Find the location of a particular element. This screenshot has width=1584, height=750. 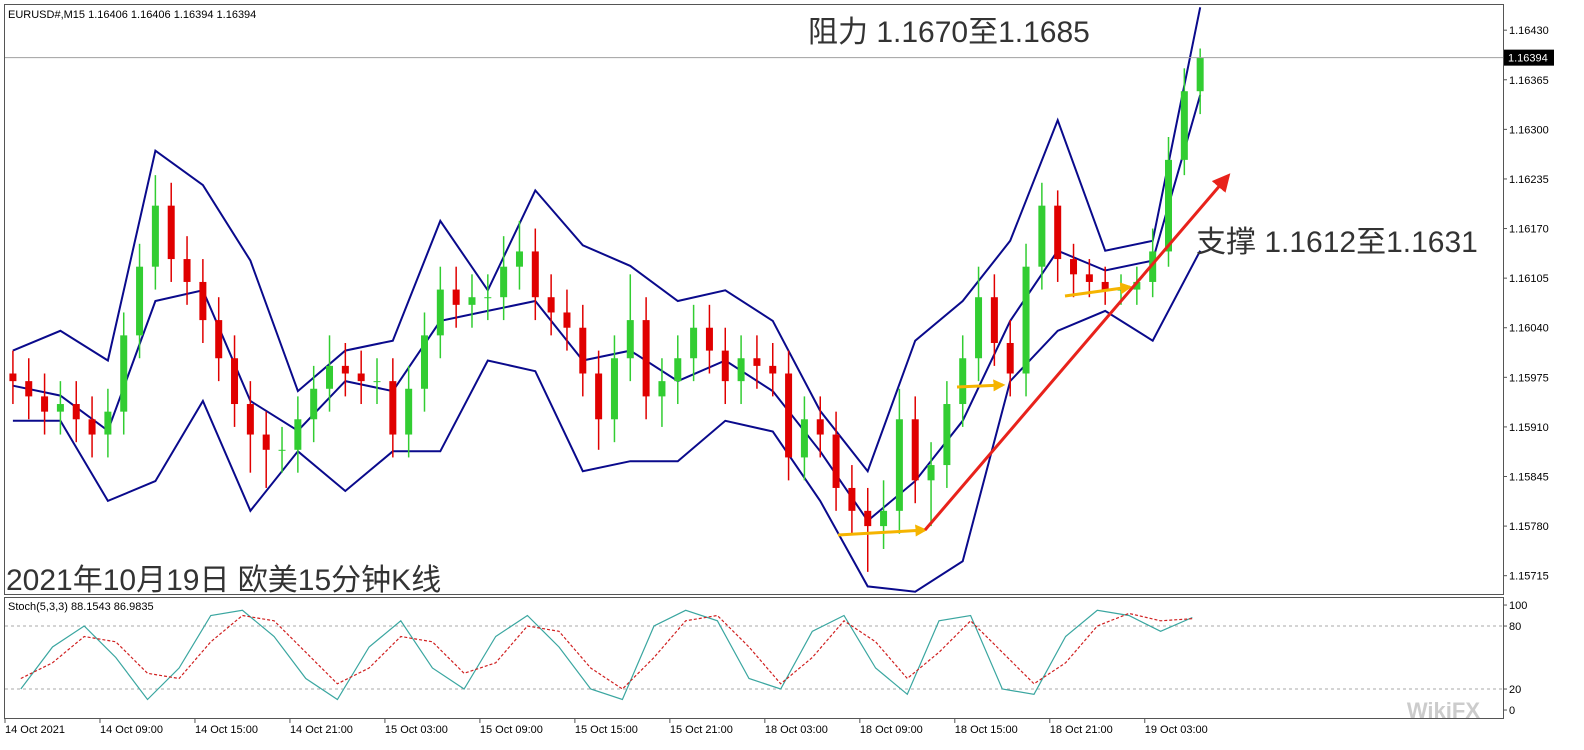

x-tick-label: 15 Oct 15:00 is located at coordinates (606, 730).